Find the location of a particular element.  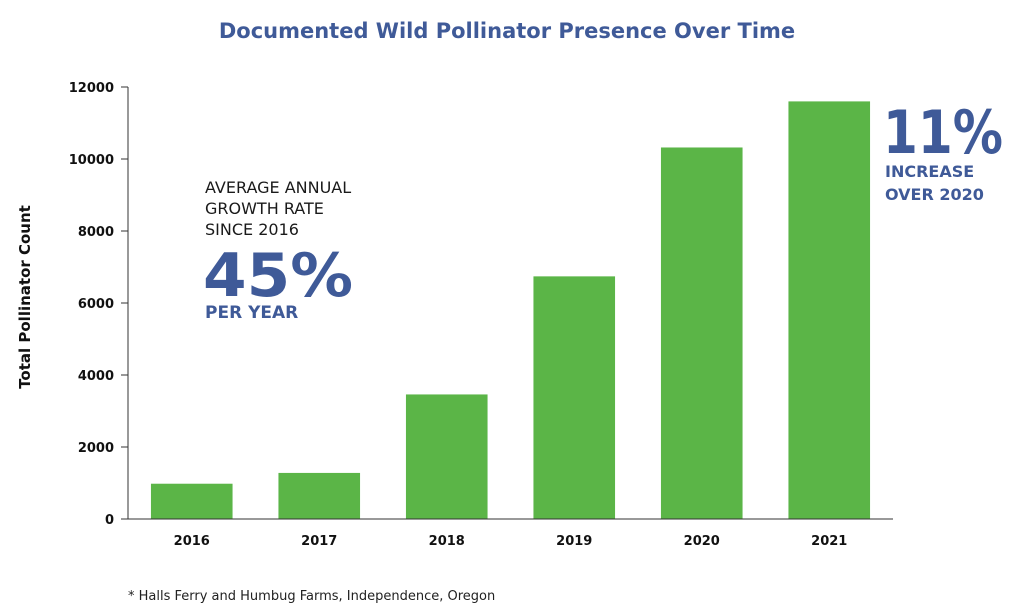

bar-2020 is located at coordinates (701, 333).